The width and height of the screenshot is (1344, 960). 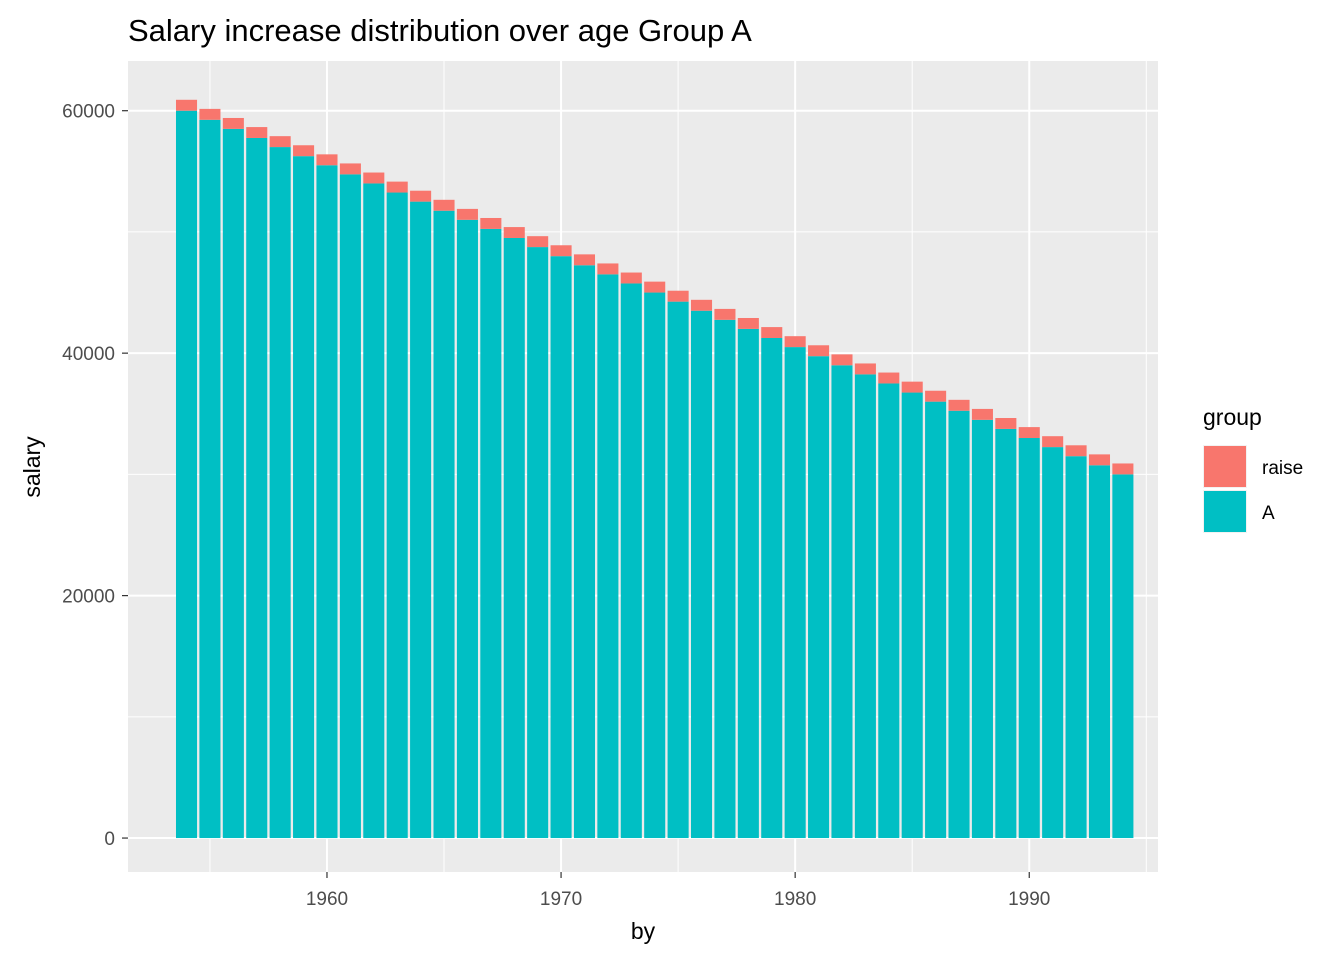 I want to click on bar-A-1956, so click(x=233, y=483).